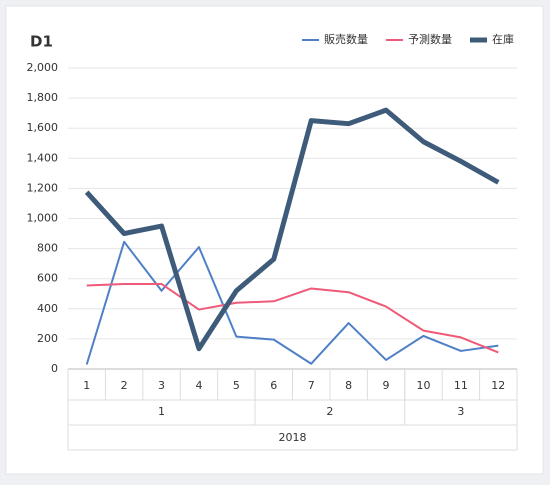 This screenshot has height=485, width=550. What do you see at coordinates (423, 385) in the screenshot?
I see `x-tick-label: 10` at bounding box center [423, 385].